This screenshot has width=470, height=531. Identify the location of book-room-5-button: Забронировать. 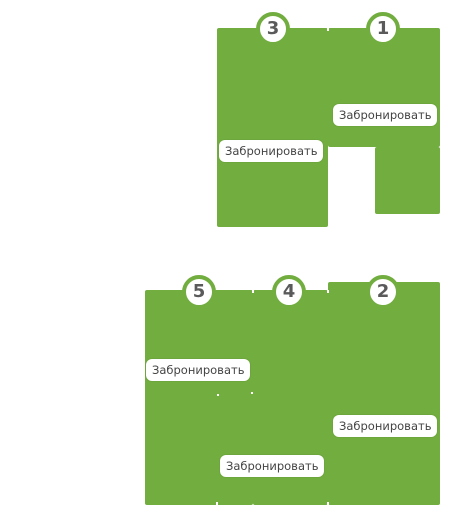
(198, 370).